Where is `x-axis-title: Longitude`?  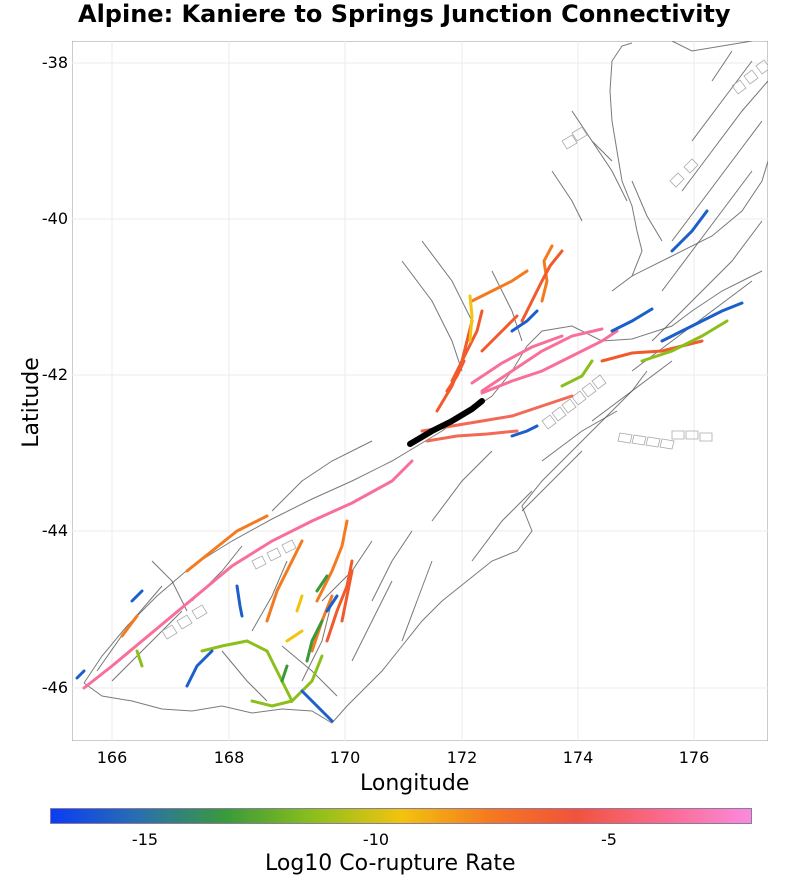 x-axis-title: Longitude is located at coordinates (415, 783).